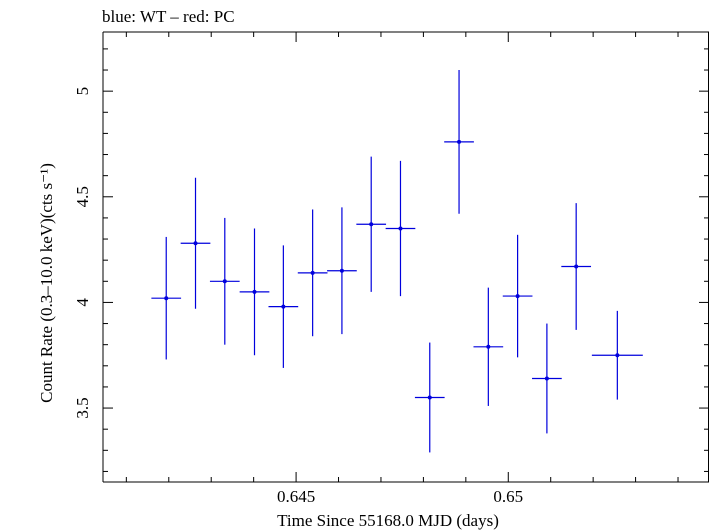  Describe the element at coordinates (388, 520) in the screenshot. I see `x-axis-title: Time Since 55168.0 MJD (days)` at that location.